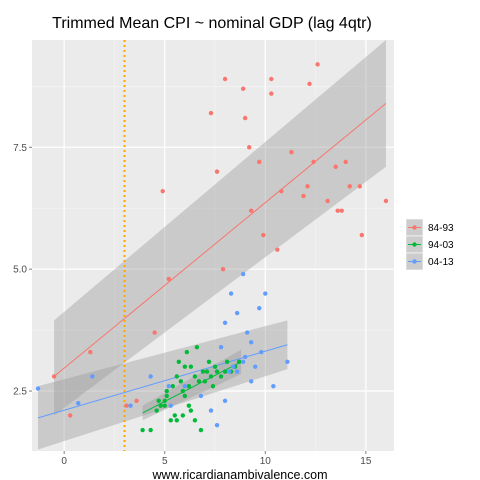 This screenshot has height=480, width=480. Describe the element at coordinates (441, 228) in the screenshot. I see `legend-label-84-93: 84-93` at that location.